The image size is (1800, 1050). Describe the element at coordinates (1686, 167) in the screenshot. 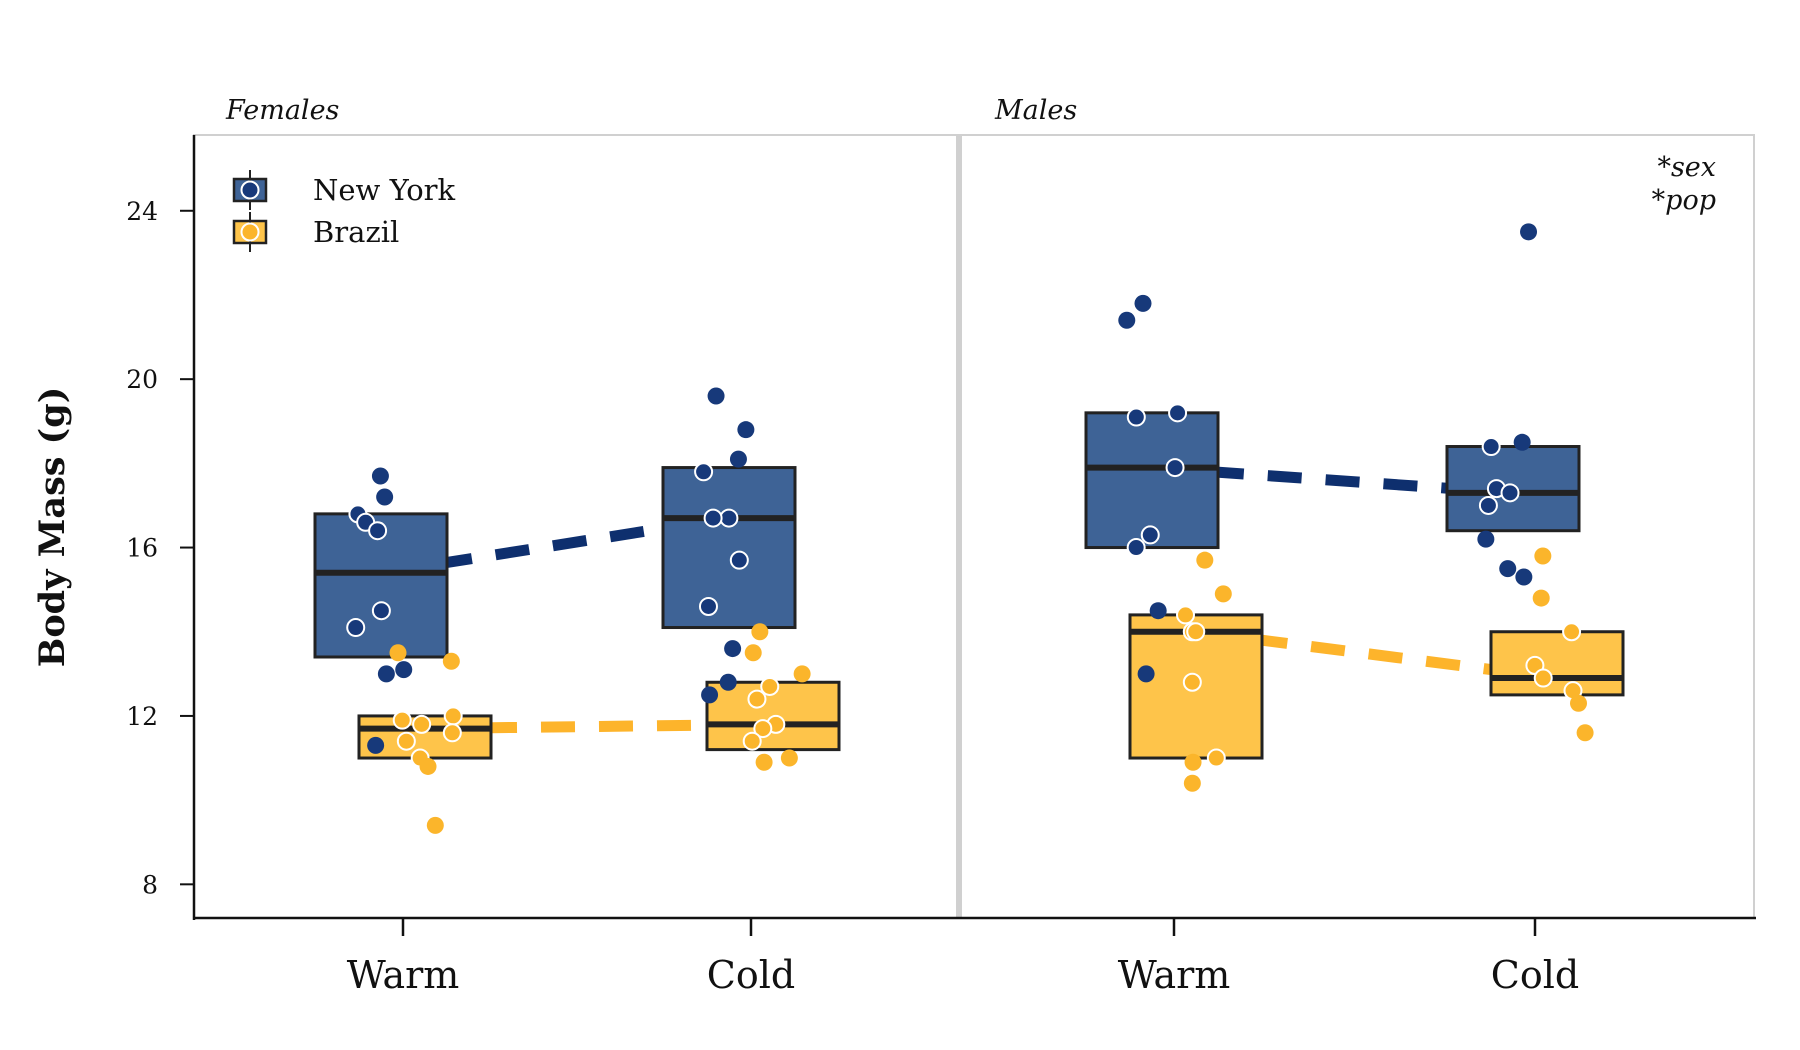

I see `significance-annotation: *sex` at that location.